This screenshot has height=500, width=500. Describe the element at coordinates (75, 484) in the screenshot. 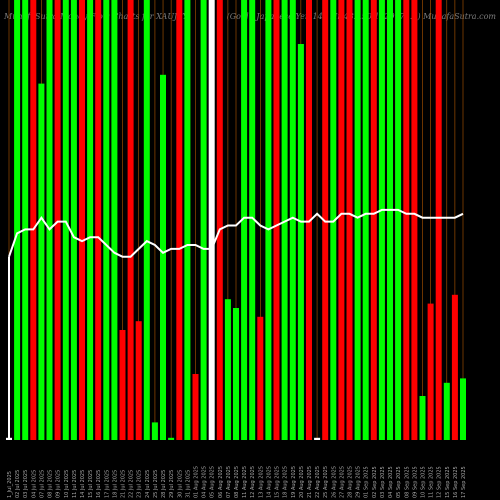

I see `x-tick-label: 11 Jul 2025` at that location.